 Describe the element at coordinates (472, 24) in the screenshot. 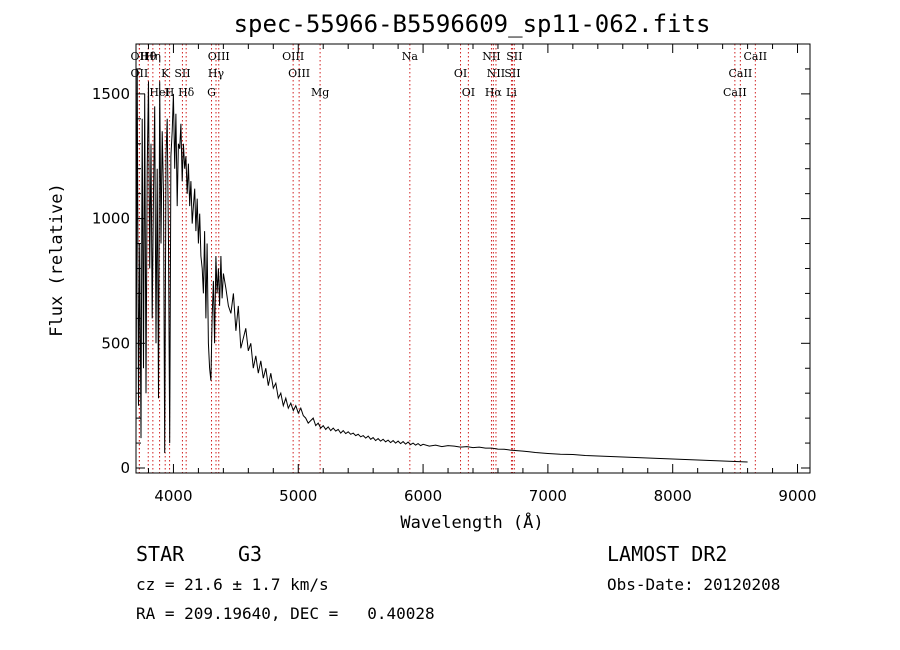

I see `chart-title: spec-55966-B5596609_sp11-062.fits` at that location.